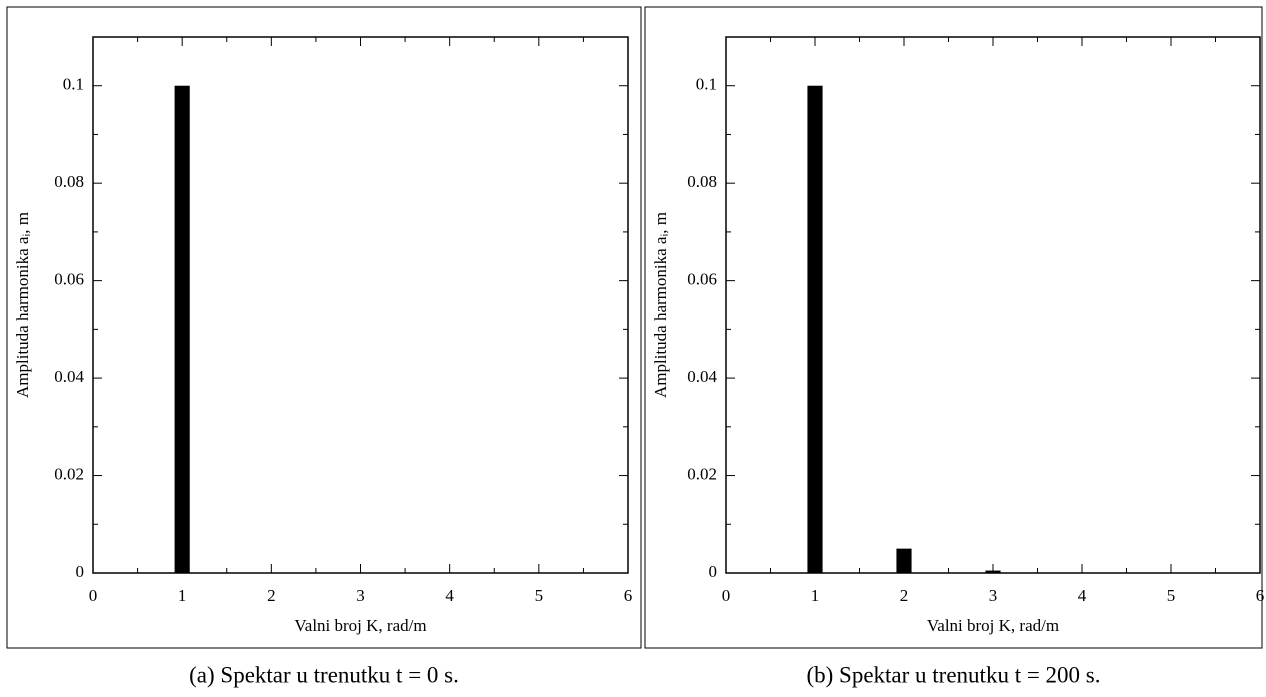  Describe the element at coordinates (324, 674) in the screenshot. I see `caption: (a) Spektar u trenutku t = 0 s.` at that location.